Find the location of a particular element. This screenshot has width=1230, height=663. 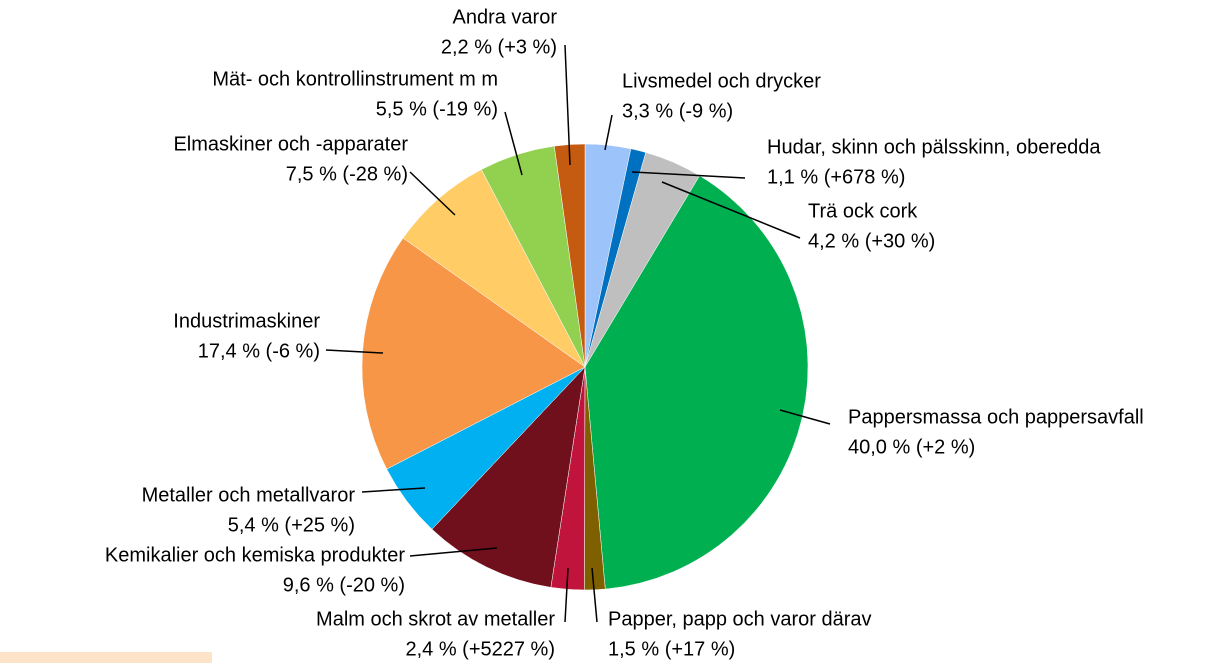

slice-label: Livsmedel och drycker is located at coordinates (721, 81).